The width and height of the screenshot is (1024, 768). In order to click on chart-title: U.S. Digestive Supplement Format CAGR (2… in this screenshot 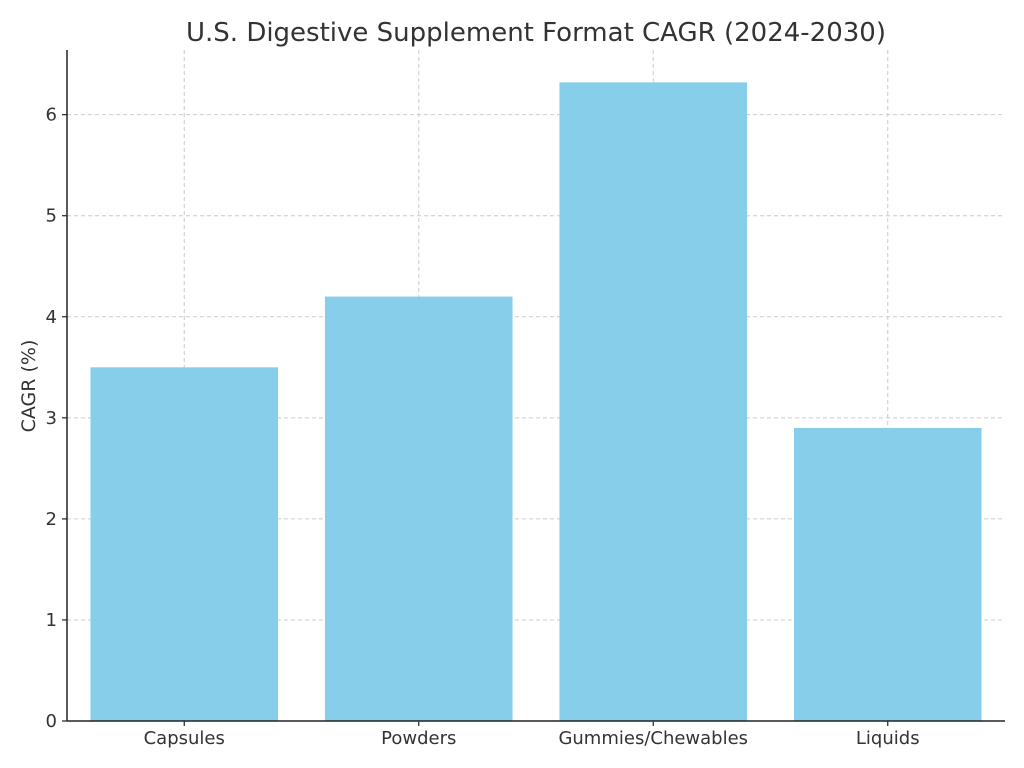, I will do `click(536, 33)`.